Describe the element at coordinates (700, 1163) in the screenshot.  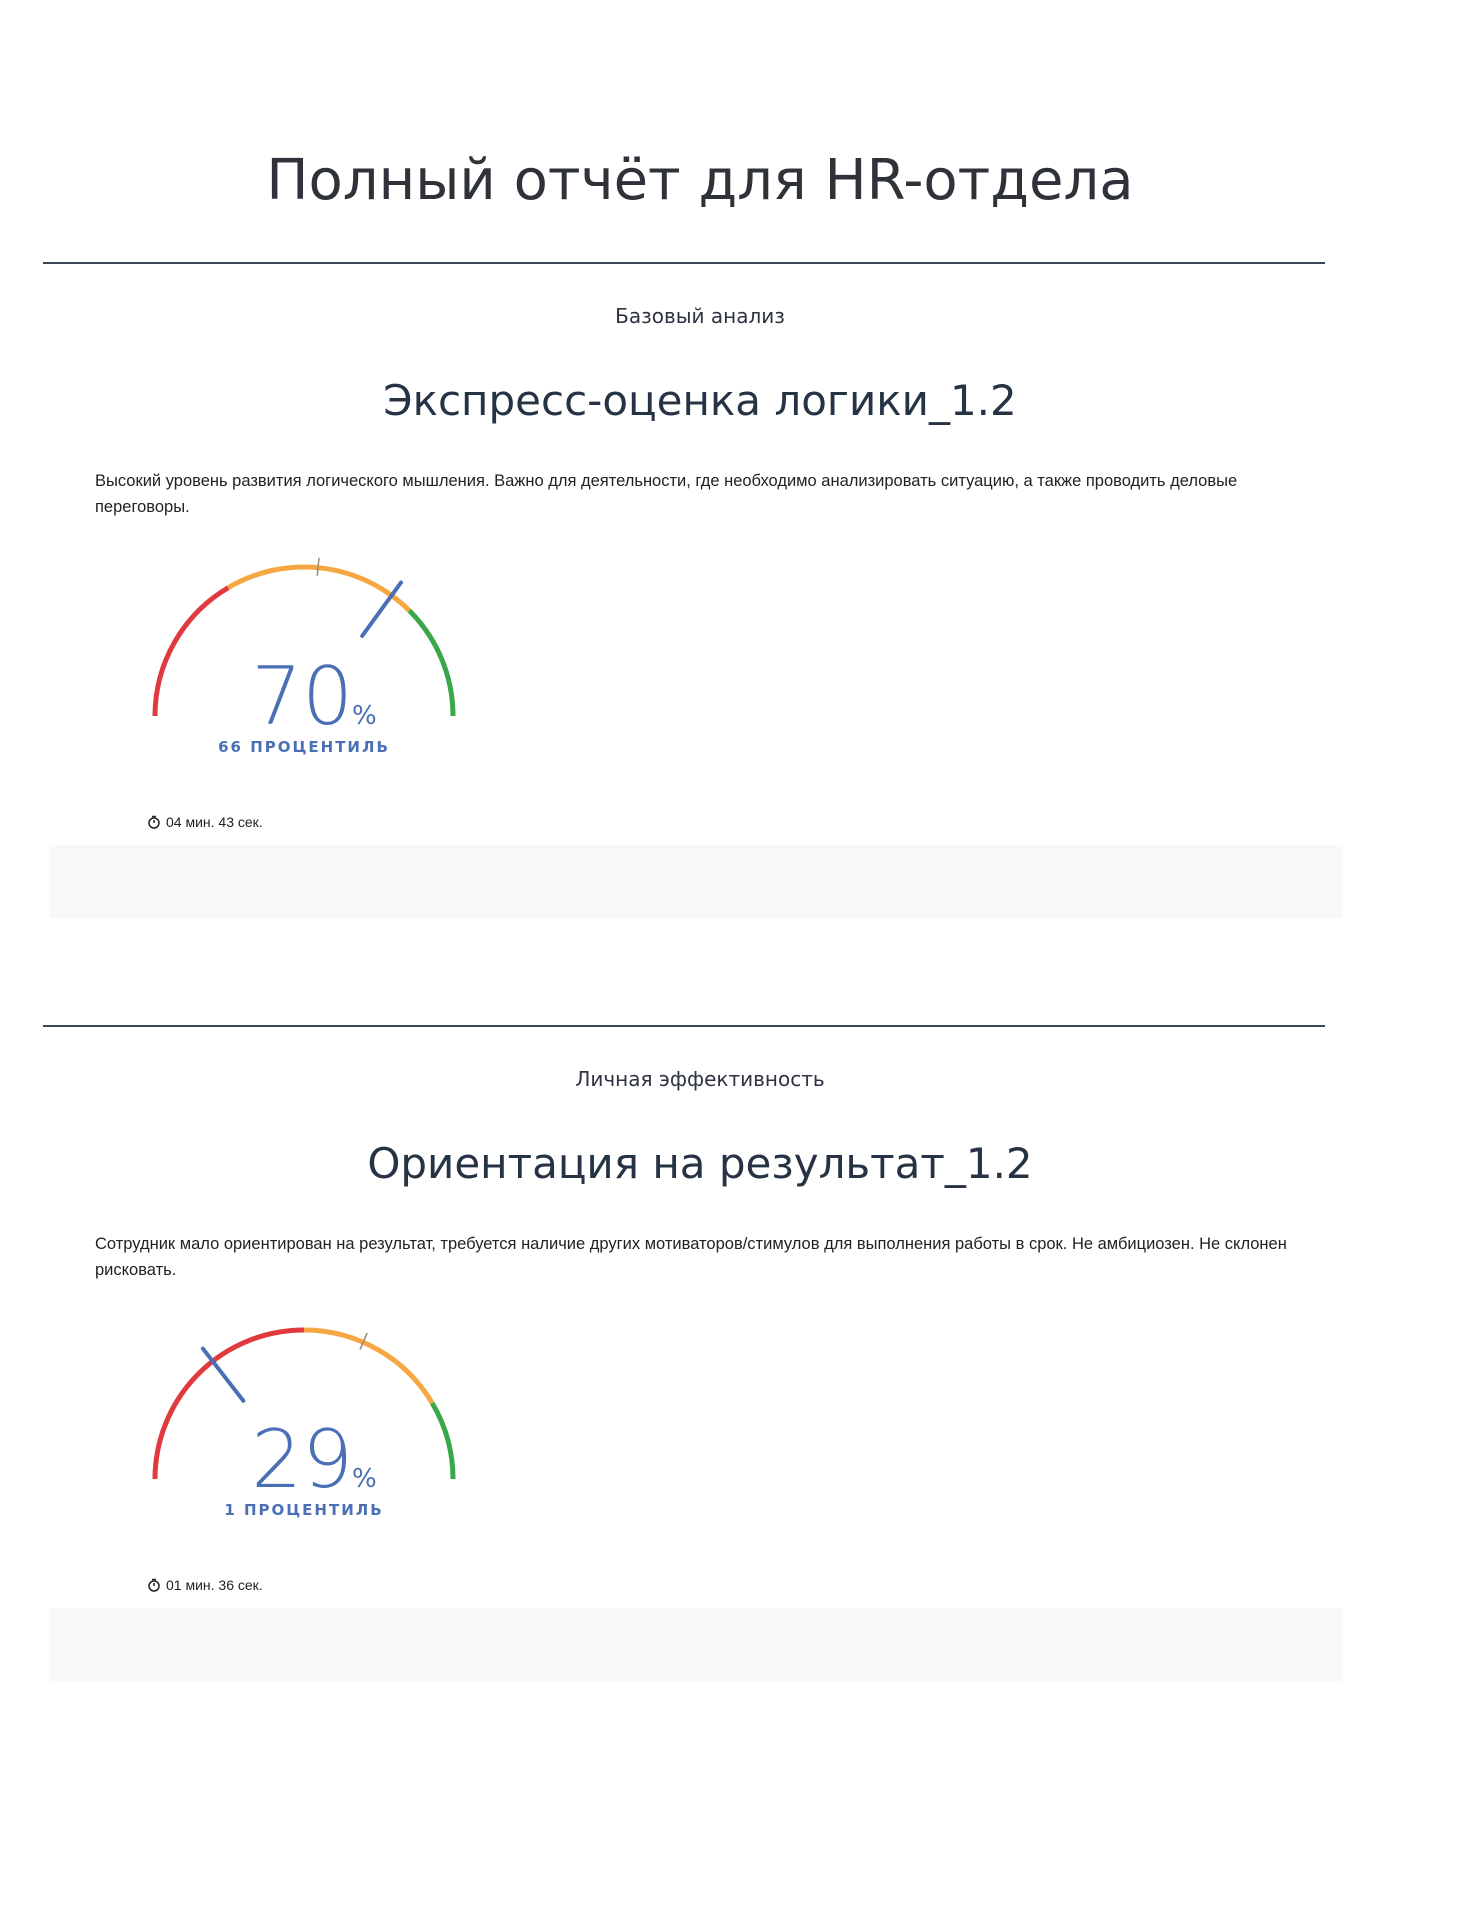
I see `section-title: Ориентация на результат_1.2` at that location.